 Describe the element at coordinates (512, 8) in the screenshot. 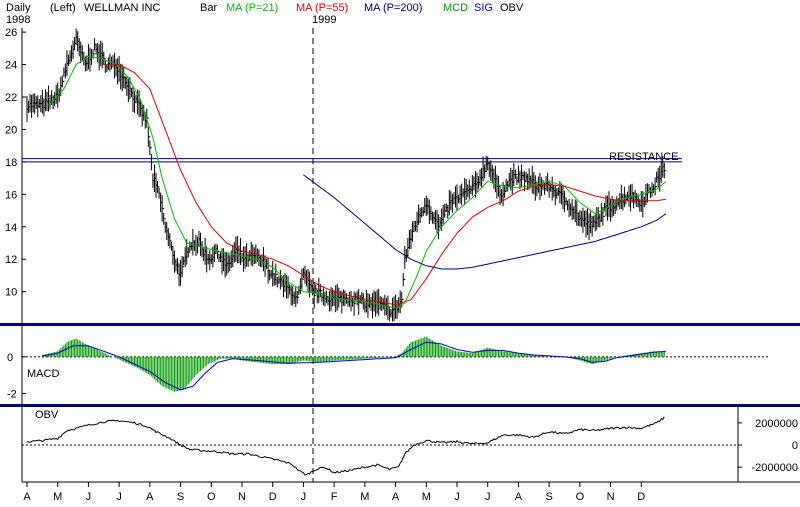

I see `legend-obv: OBV` at that location.